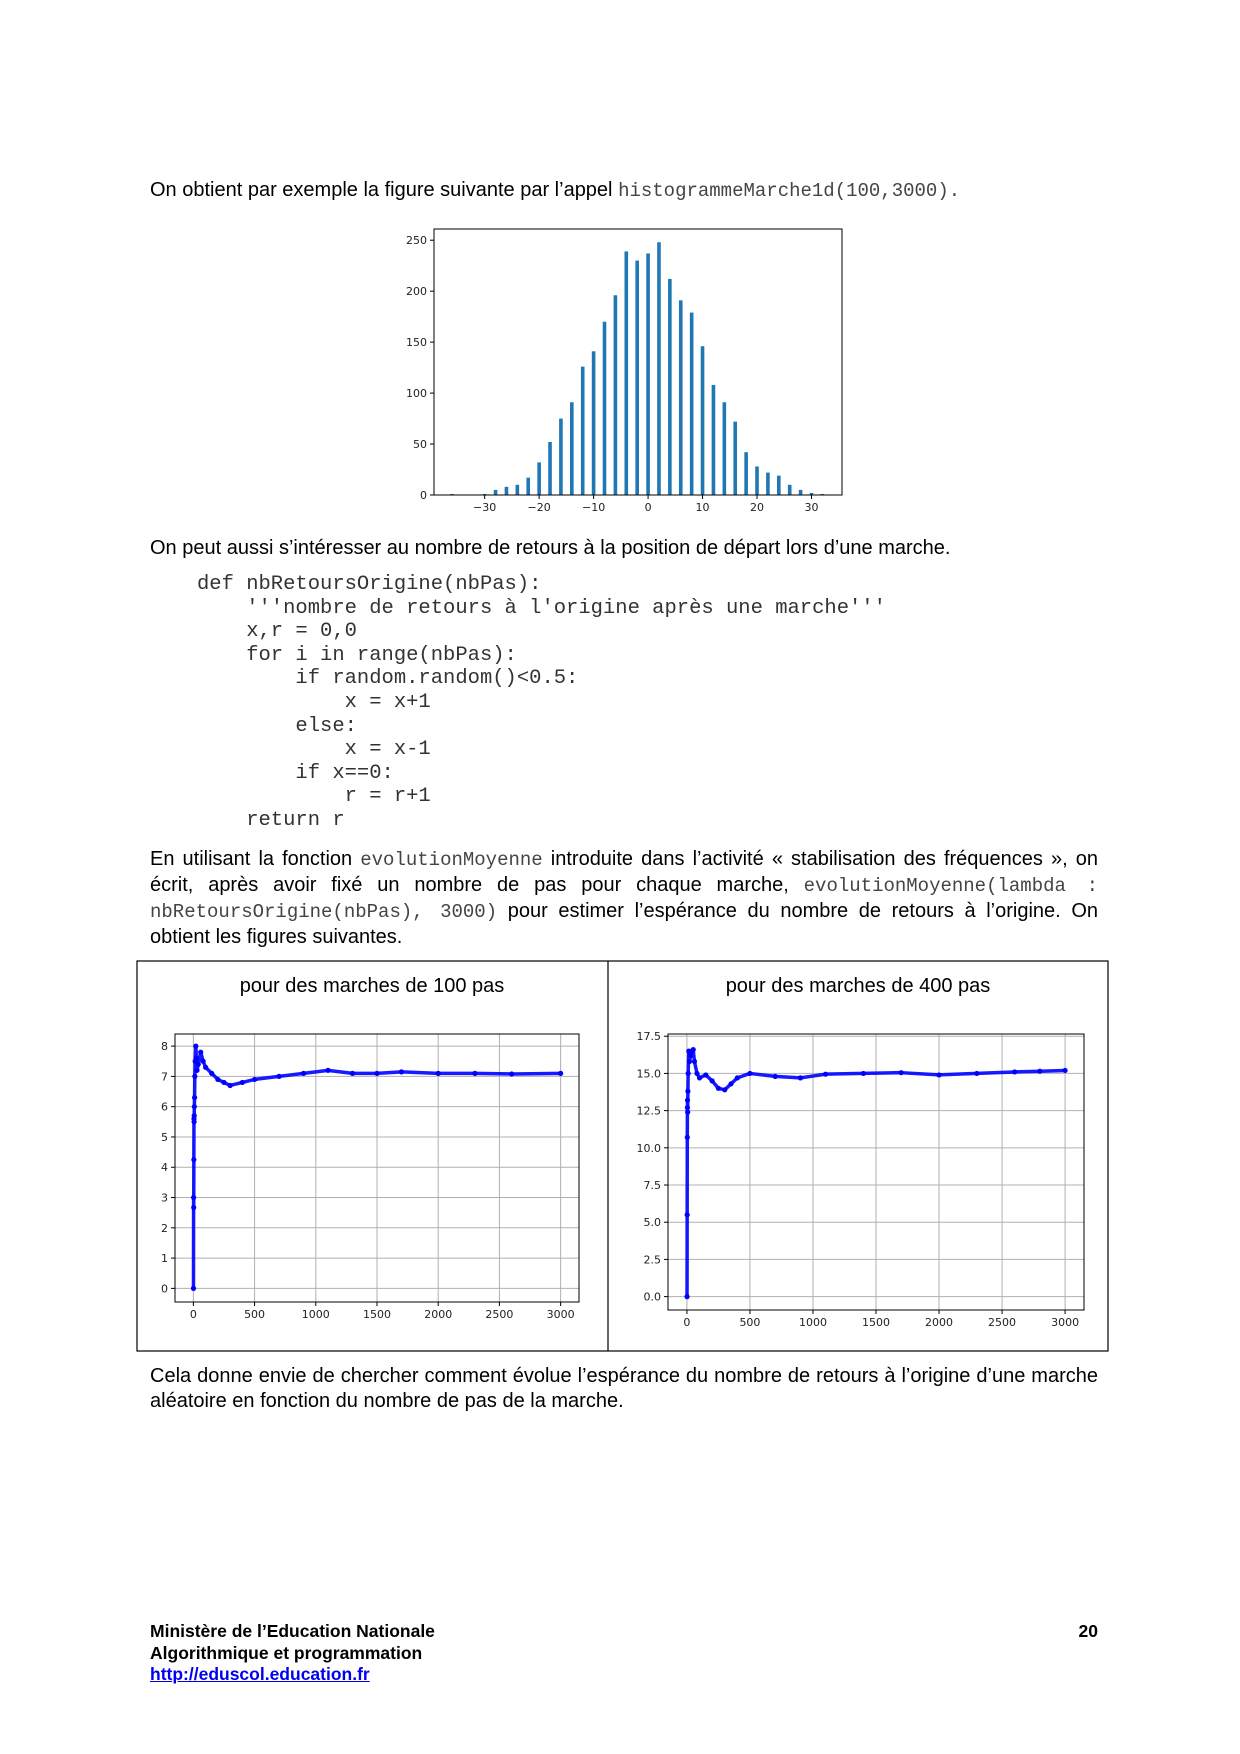  What do you see at coordinates (1088, 1631) in the screenshot?
I see `page-number: 20` at bounding box center [1088, 1631].